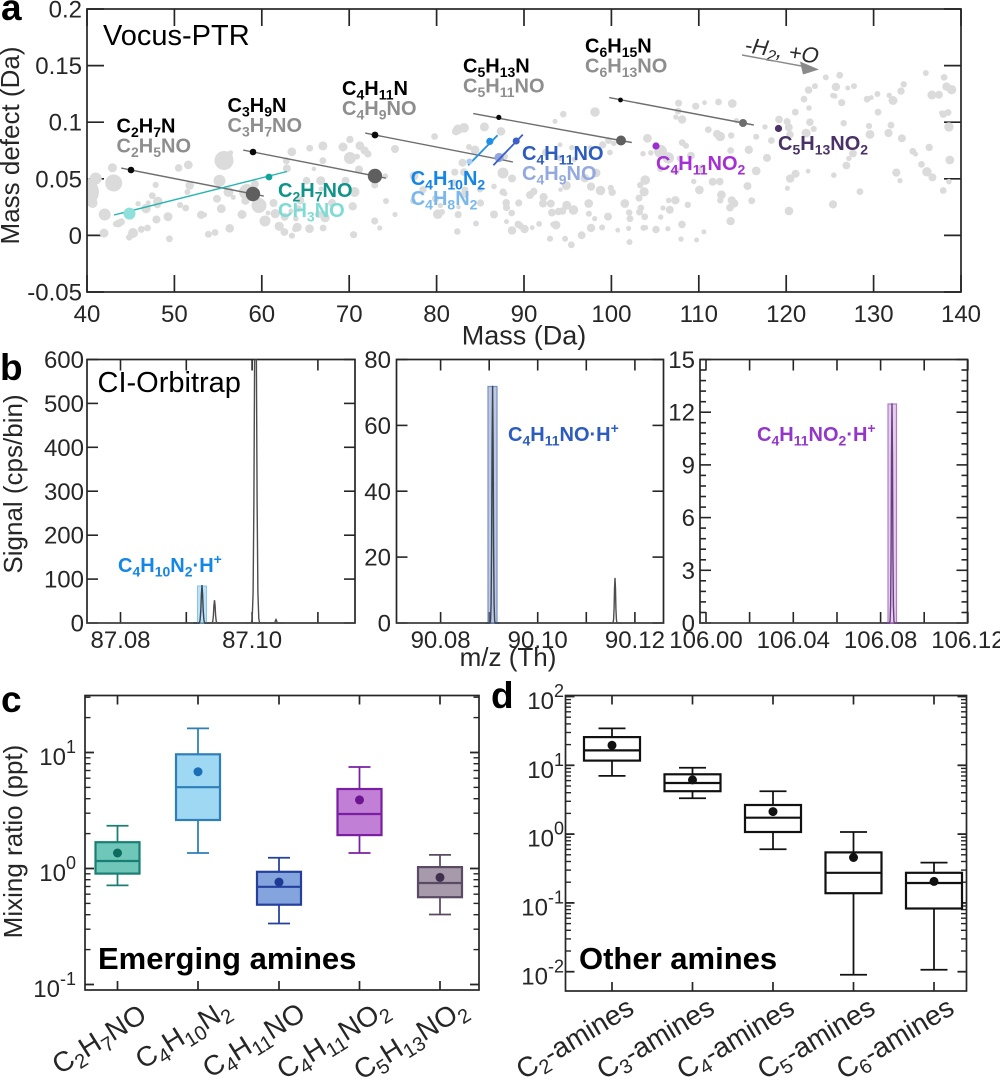  Describe the element at coordinates (524, 336) in the screenshot. I see `svg-text: Mass (Da)` at that location.